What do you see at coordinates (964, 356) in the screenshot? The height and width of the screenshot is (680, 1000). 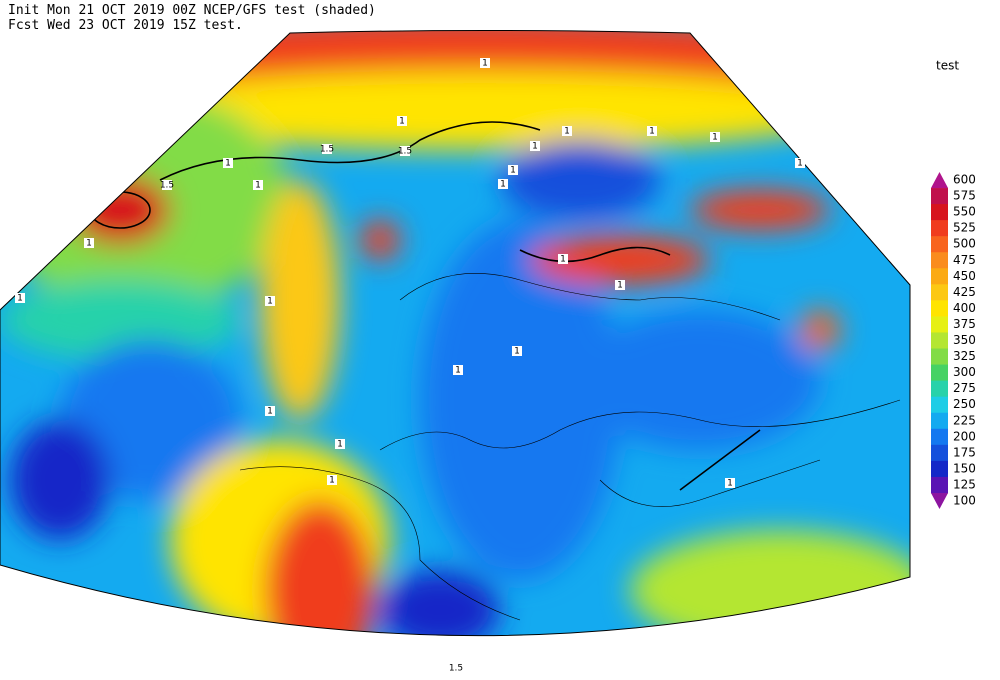 I see `legend-label: 325` at bounding box center [964, 356].